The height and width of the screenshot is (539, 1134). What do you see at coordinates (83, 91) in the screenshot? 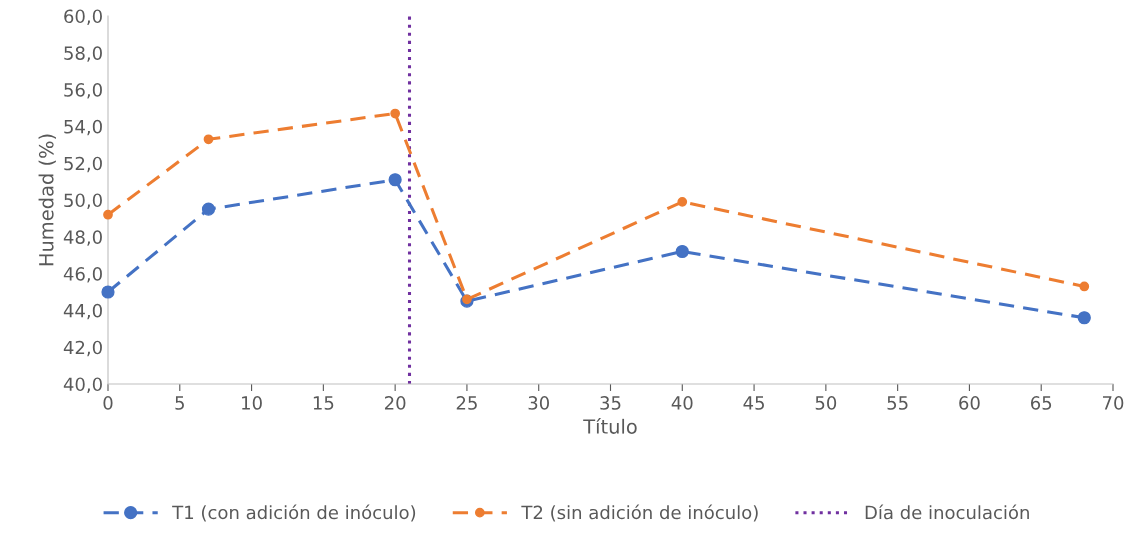
I see `y-tick-label: 56,0` at bounding box center [83, 91].